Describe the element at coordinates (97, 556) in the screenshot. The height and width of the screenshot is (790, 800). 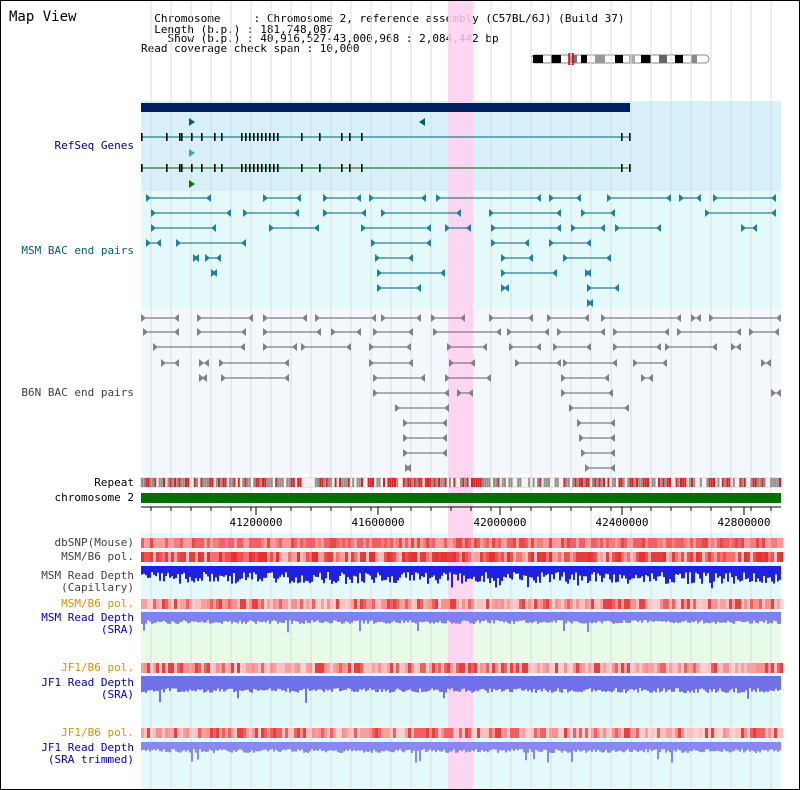
I see `track-label-msm-b6-pol-1: MSM/B6 pol.` at that location.